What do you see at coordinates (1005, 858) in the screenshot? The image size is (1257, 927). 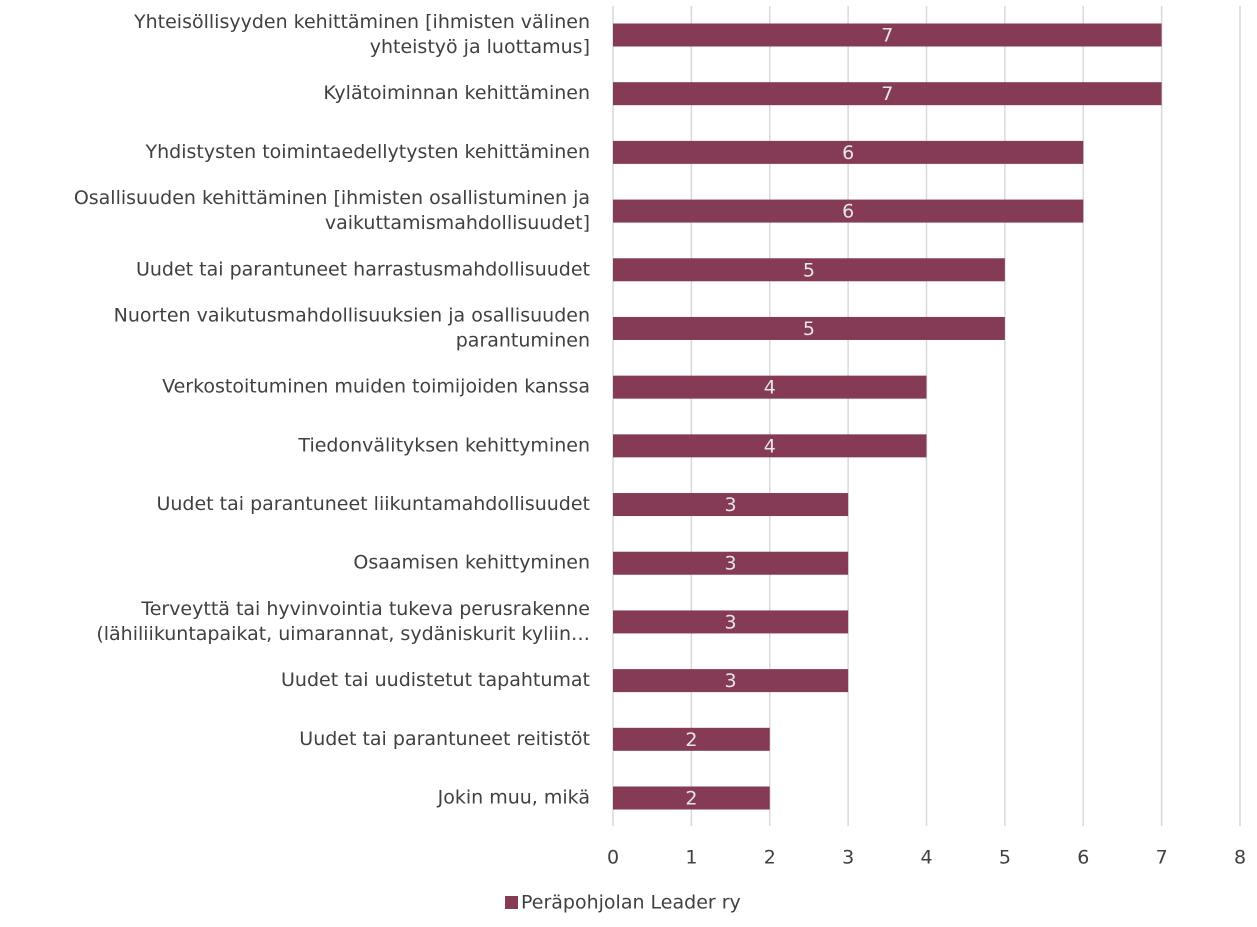 I see `x-tick-label: 5` at bounding box center [1005, 858].